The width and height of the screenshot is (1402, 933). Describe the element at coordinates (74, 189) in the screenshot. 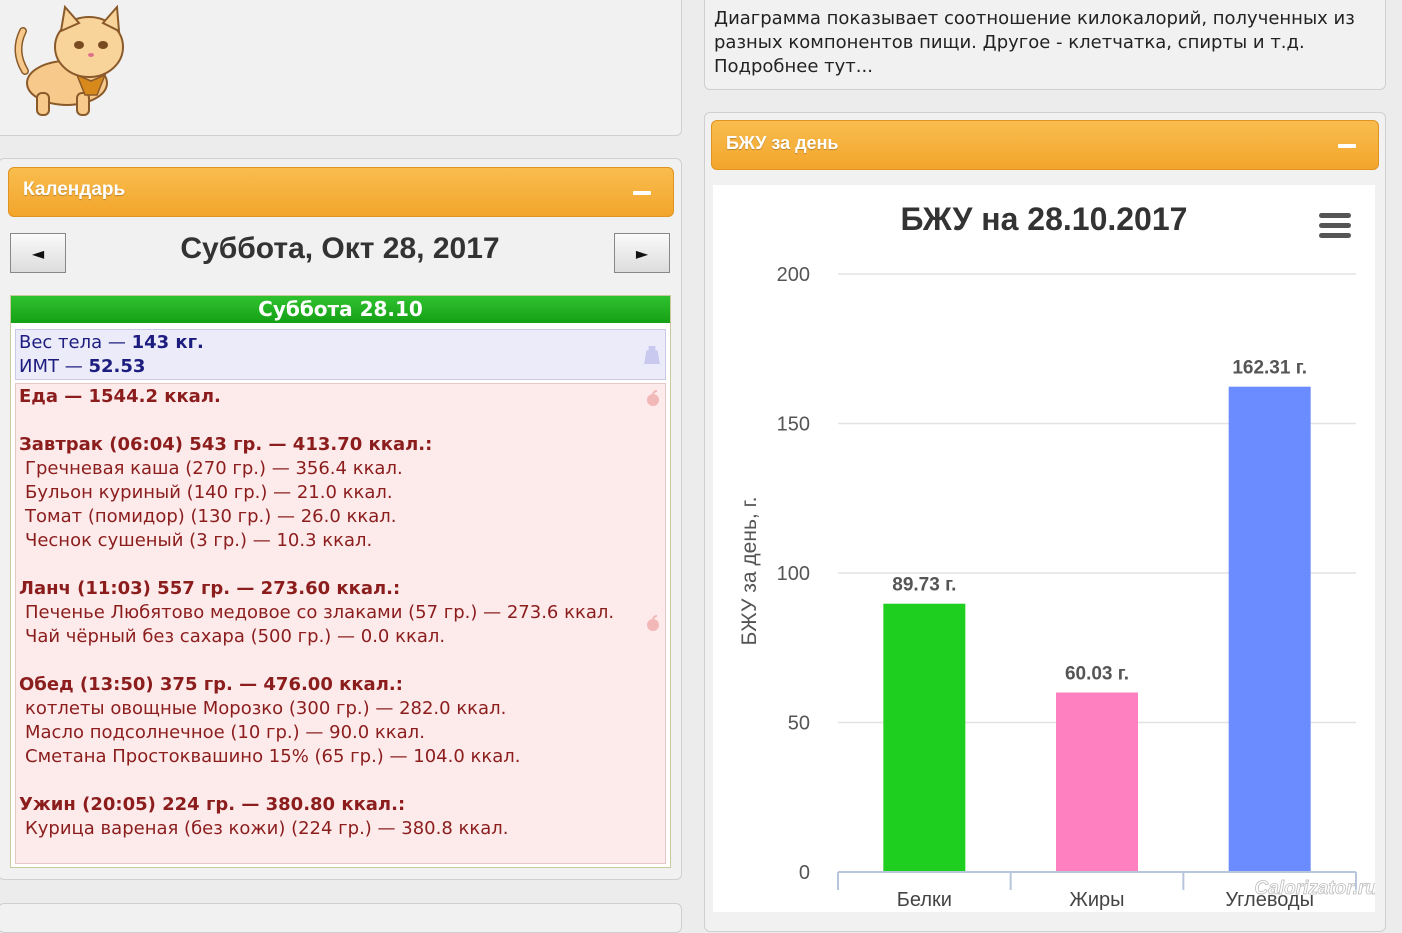

I see `calendar-title: Календарь` at that location.